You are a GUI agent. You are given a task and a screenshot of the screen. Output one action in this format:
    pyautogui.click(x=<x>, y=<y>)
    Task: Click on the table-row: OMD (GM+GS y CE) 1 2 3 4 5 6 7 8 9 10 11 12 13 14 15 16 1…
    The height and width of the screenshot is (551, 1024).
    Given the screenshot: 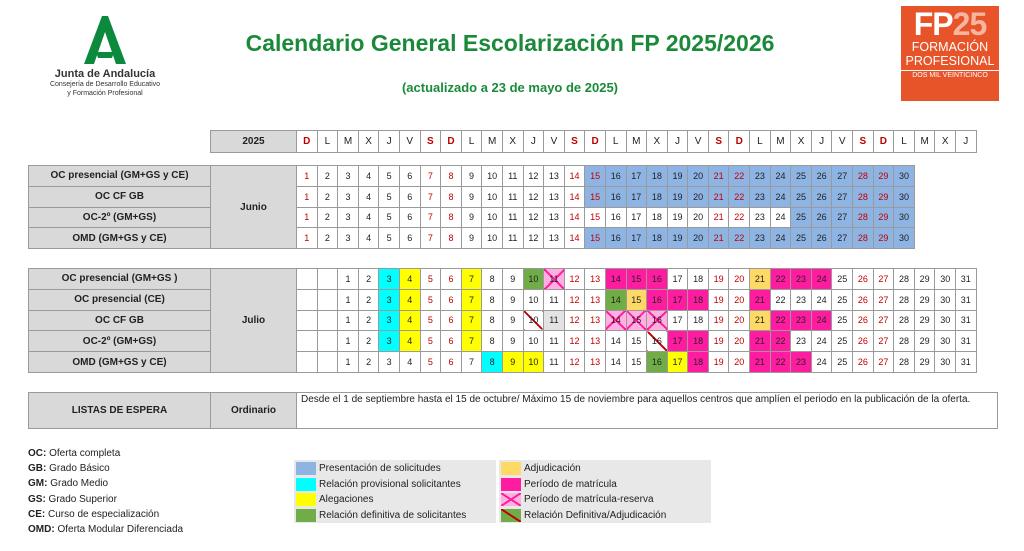 What is the action you would take?
    pyautogui.click(x=502, y=238)
    